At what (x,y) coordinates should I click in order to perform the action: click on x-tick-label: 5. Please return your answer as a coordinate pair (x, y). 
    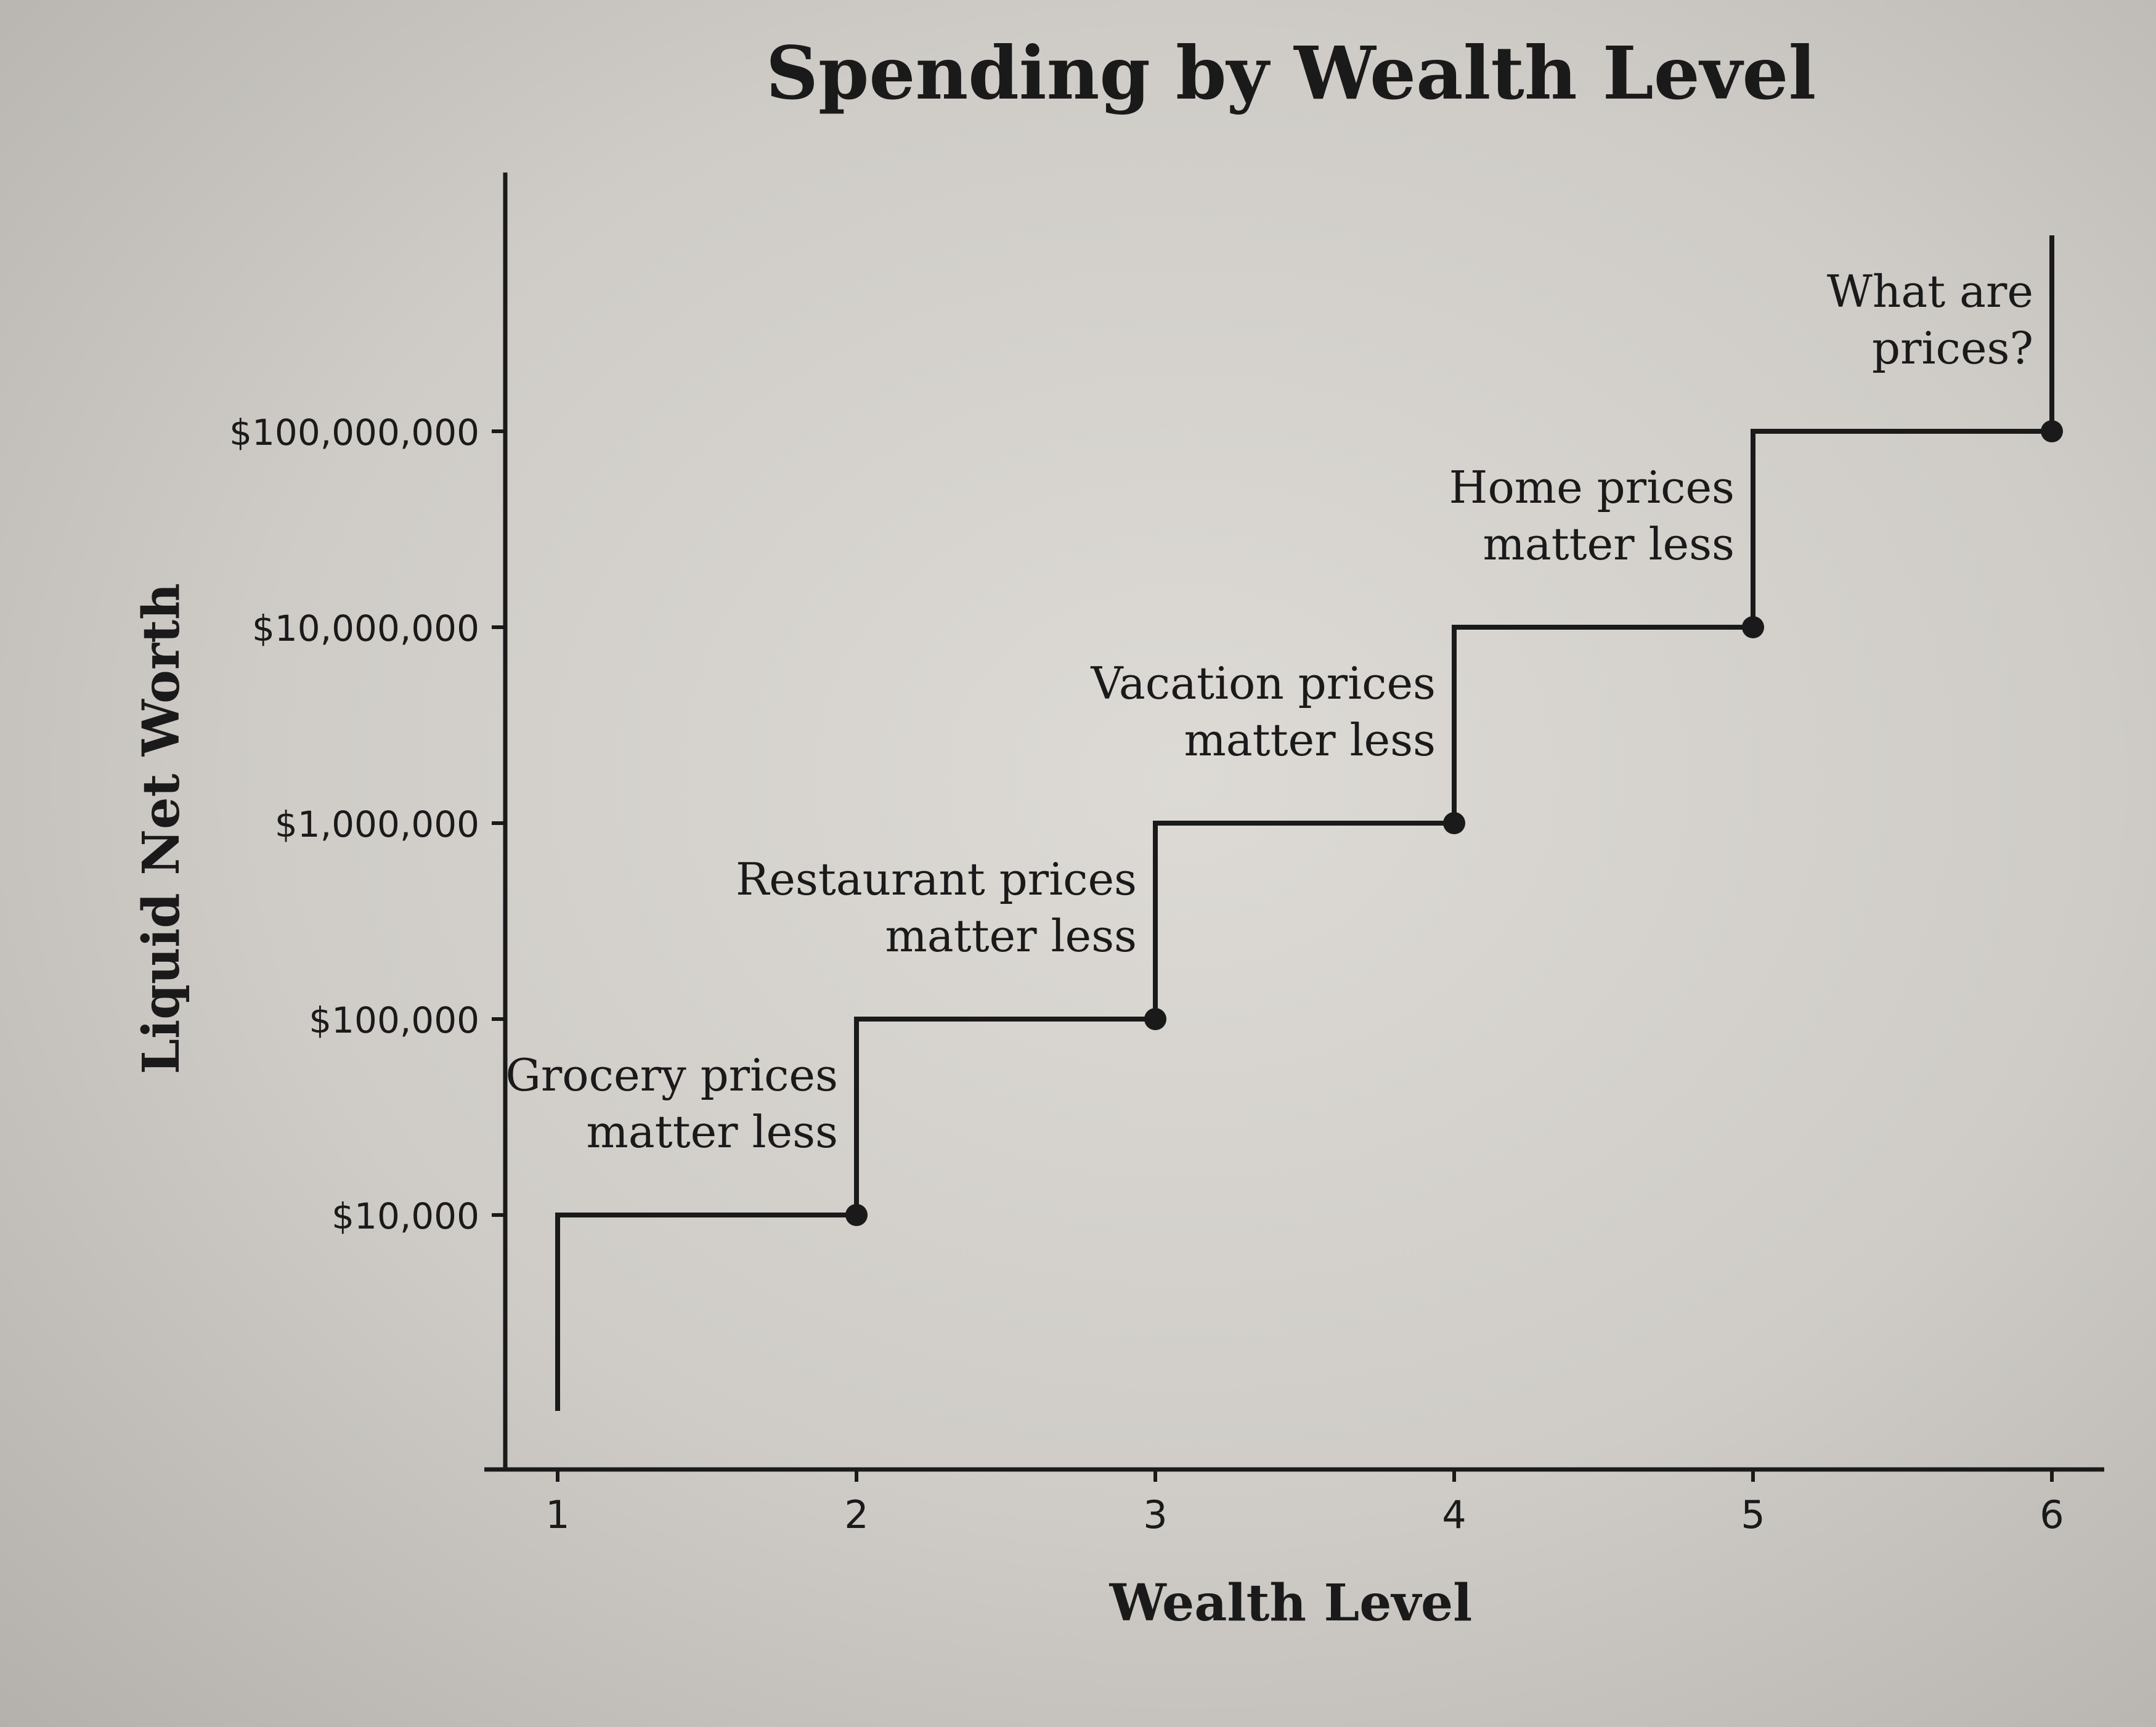
    Looking at the image, I should click on (1753, 1514).